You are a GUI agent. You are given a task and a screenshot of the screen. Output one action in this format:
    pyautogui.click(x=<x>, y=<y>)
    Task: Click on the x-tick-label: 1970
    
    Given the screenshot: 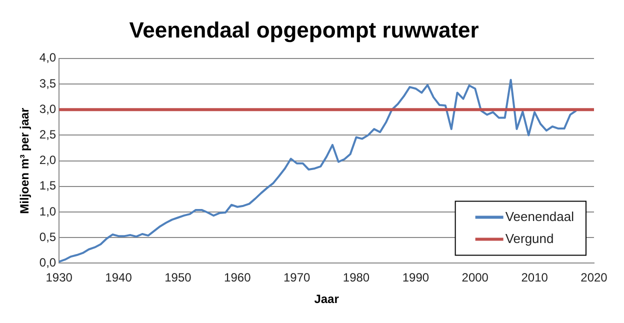 What is the action you would take?
    pyautogui.click(x=296, y=277)
    